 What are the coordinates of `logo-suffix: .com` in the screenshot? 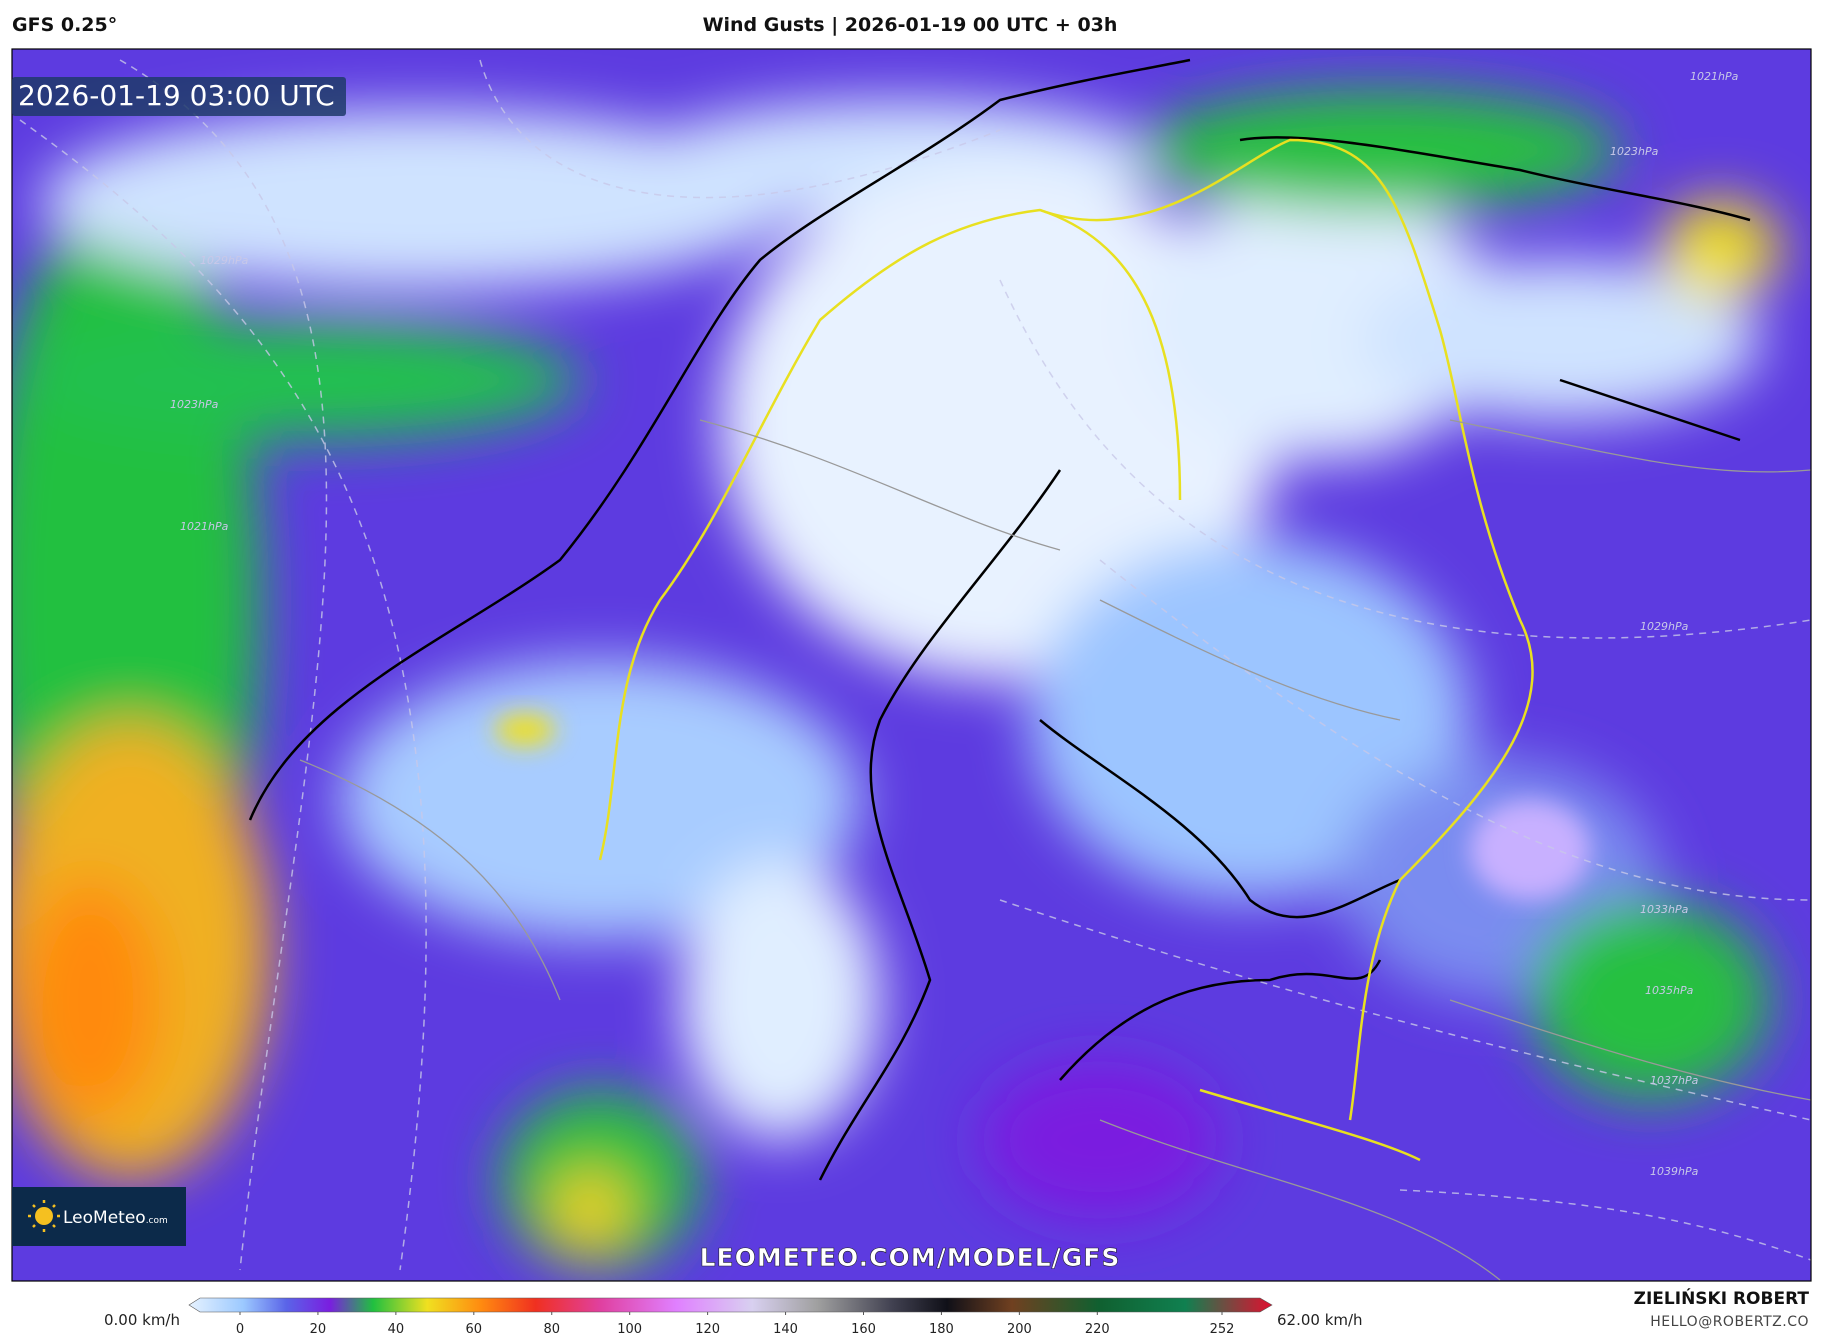 It's located at (157, 1221).